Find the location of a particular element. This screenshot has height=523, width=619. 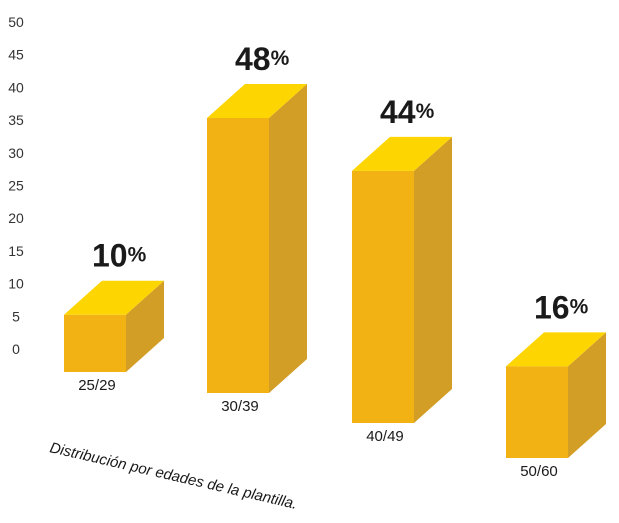

y-tick-label: 10 is located at coordinates (16, 284).